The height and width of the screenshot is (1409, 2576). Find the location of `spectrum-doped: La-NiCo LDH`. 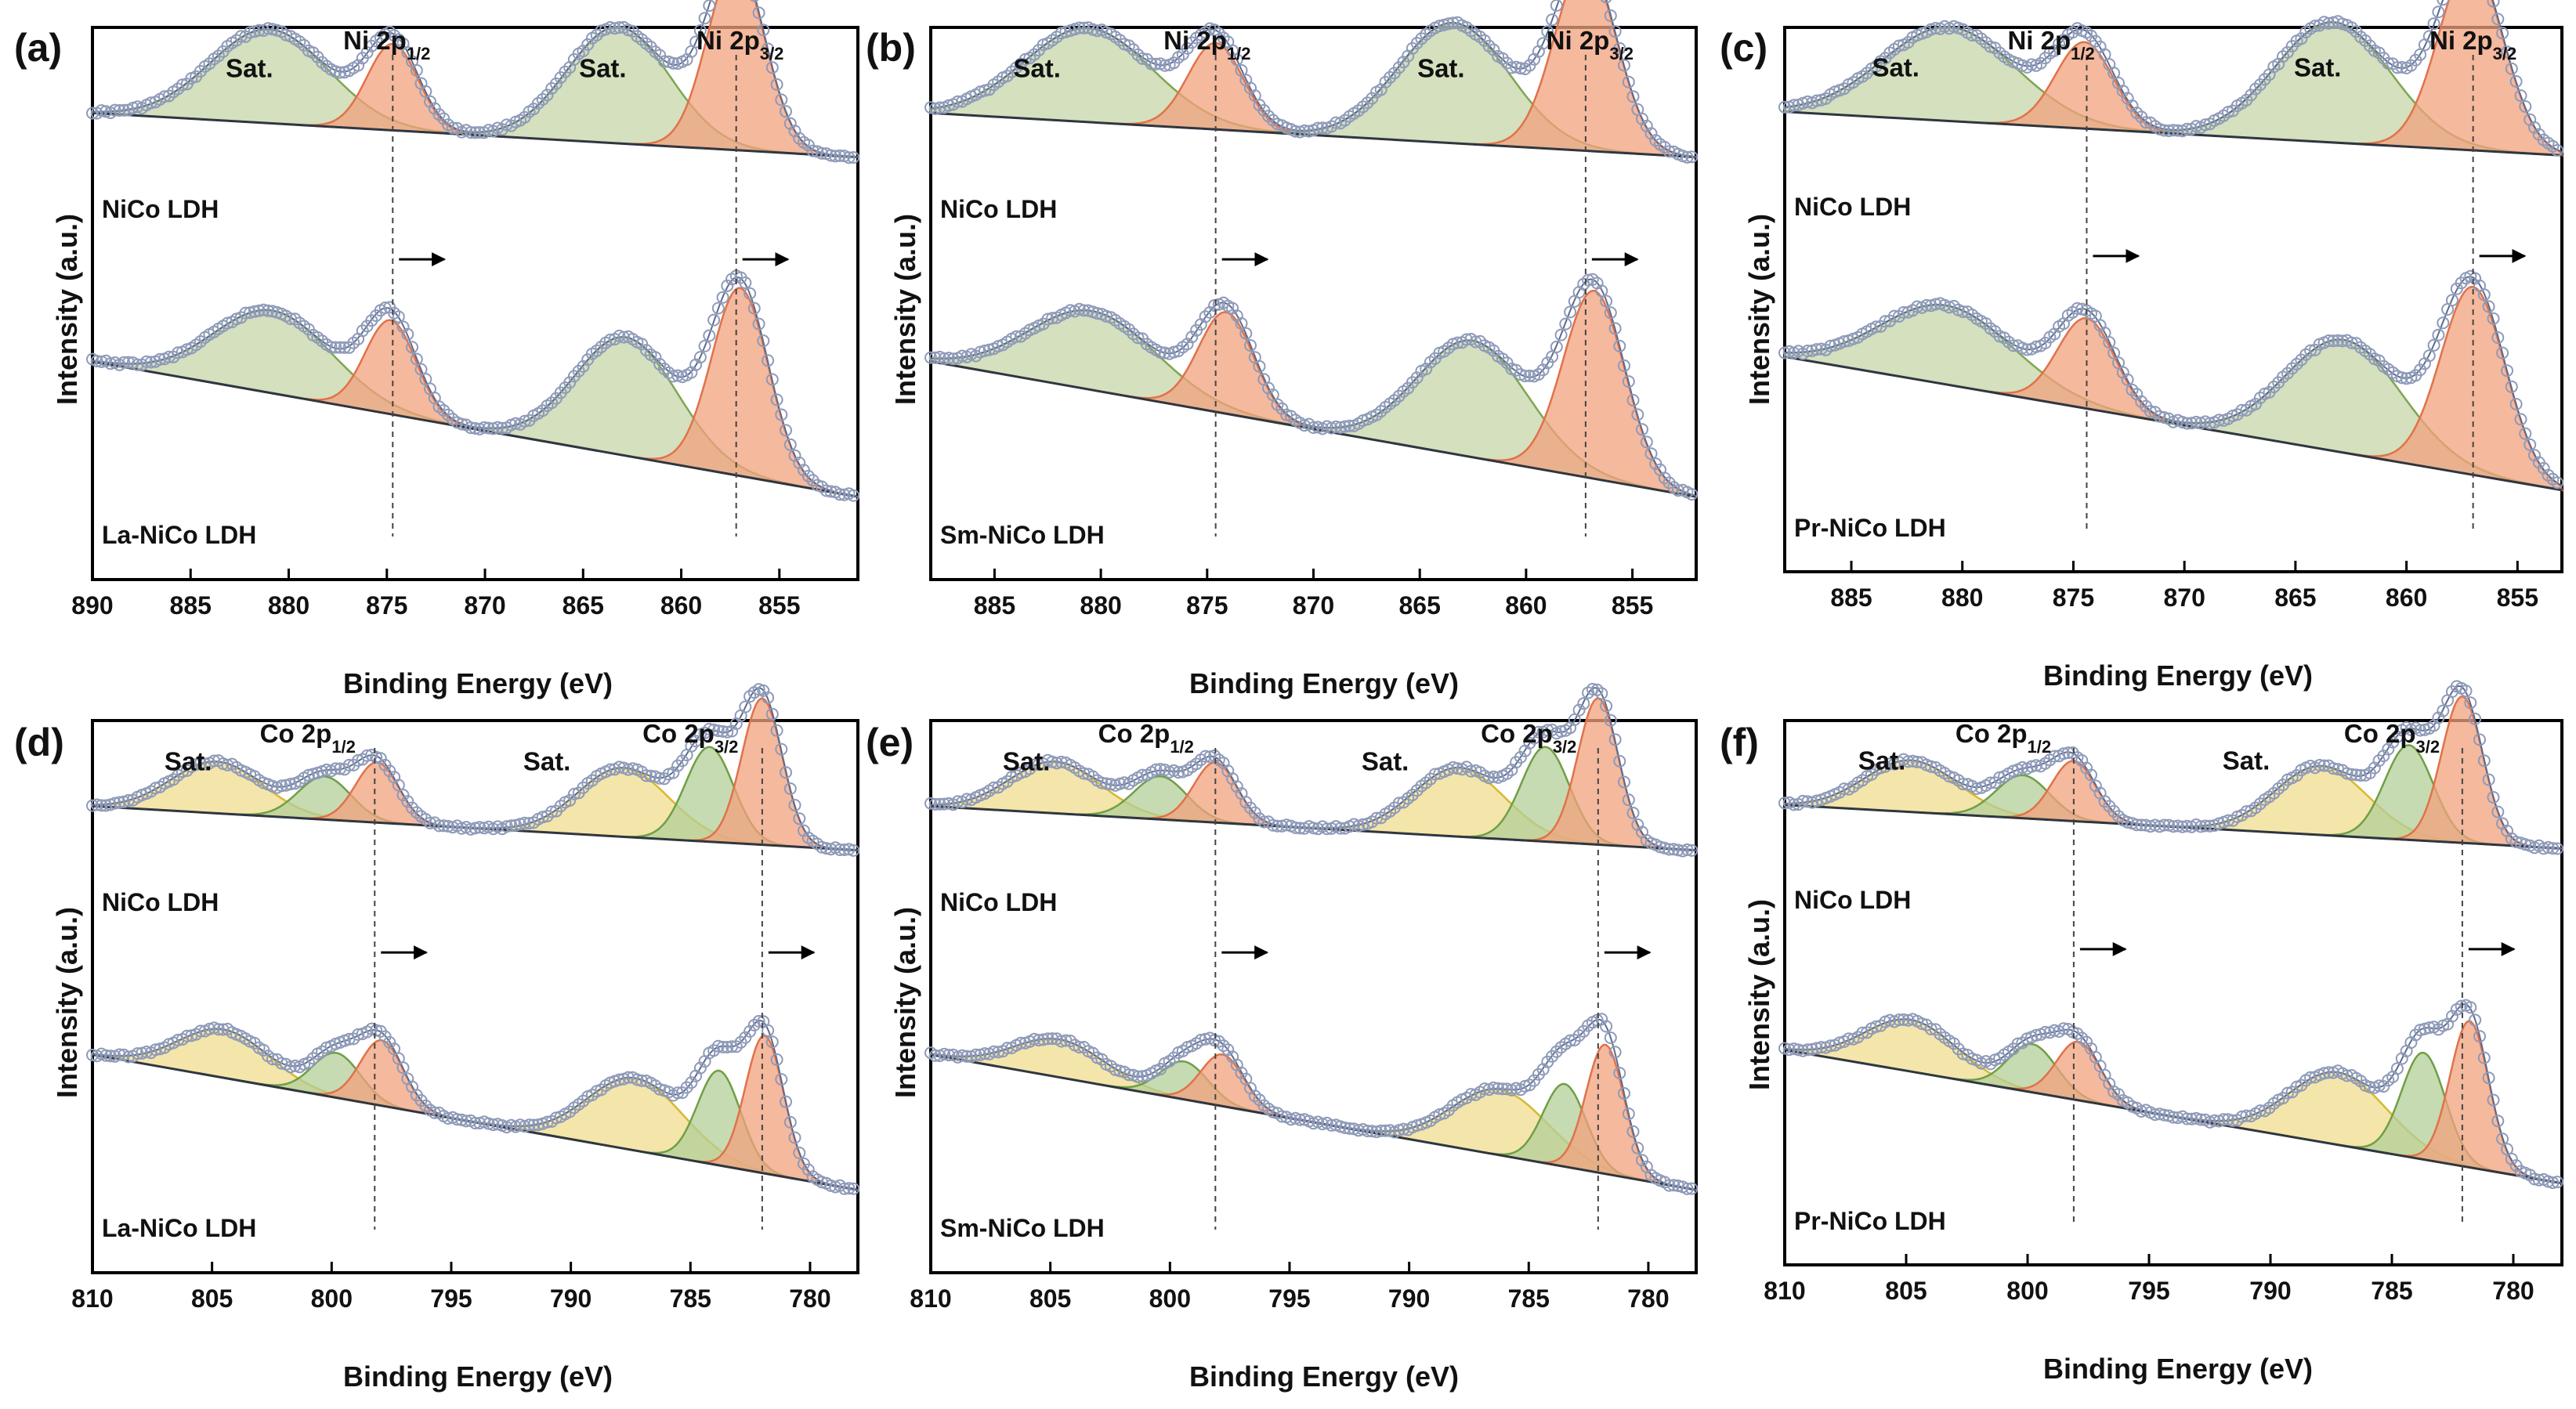

spectrum-doped: La-NiCo LDH is located at coordinates (473, 1128).